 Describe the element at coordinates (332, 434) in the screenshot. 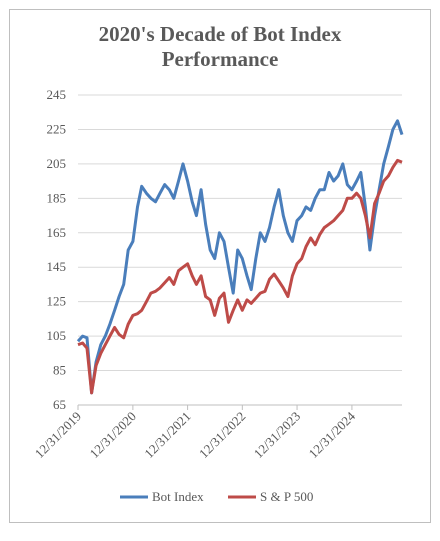

I see `x-tick-label: 12/31/2024` at that location.